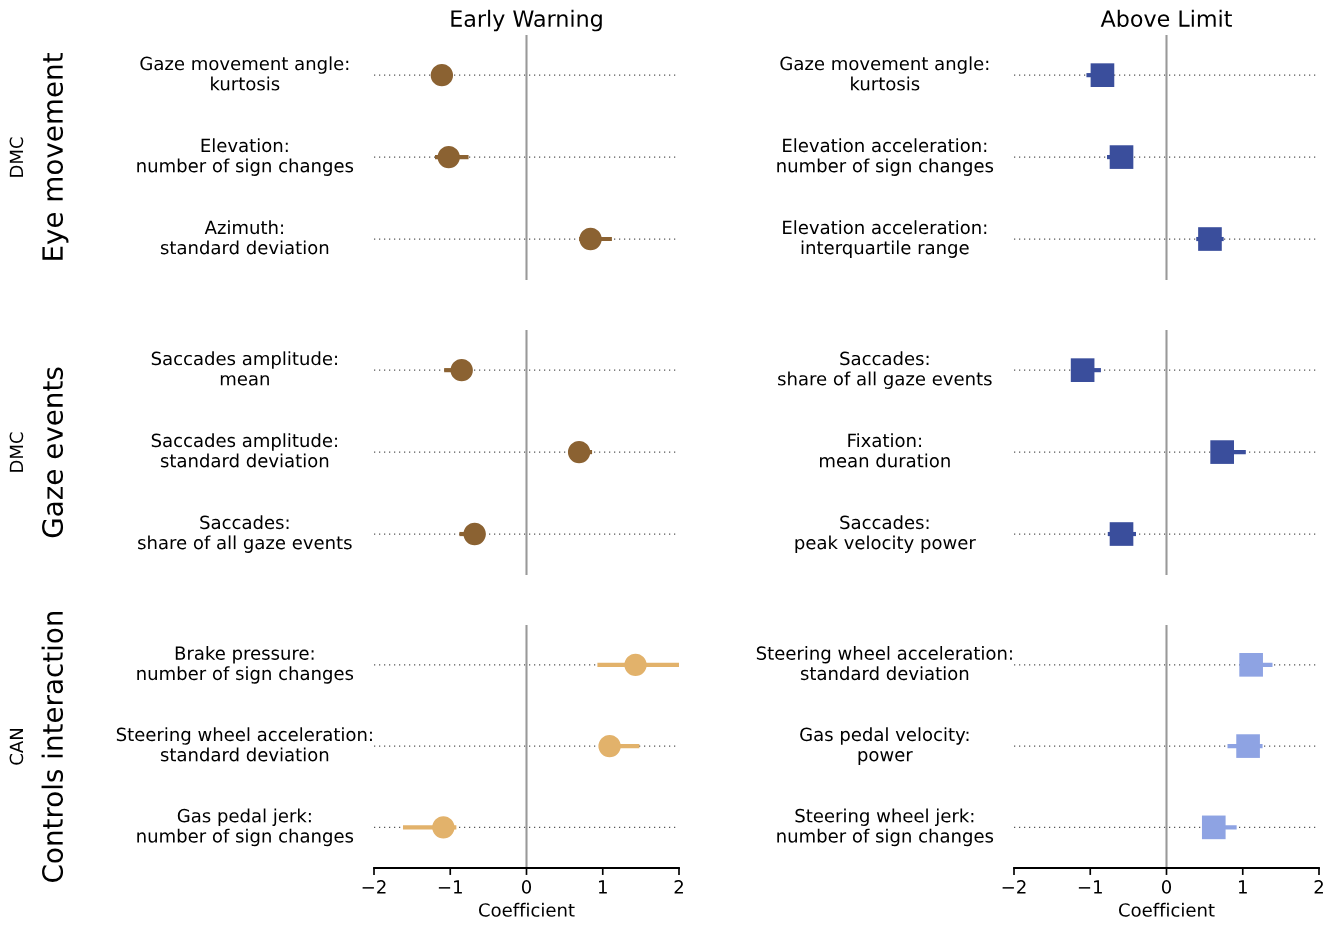  Describe the element at coordinates (884, 746) in the screenshot. I see `y-tick-label: Gas pedal velocity: power` at that location.